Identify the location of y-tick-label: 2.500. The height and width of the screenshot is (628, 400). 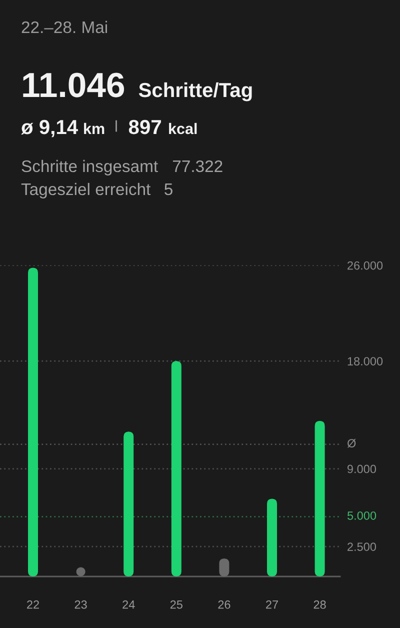
(362, 546).